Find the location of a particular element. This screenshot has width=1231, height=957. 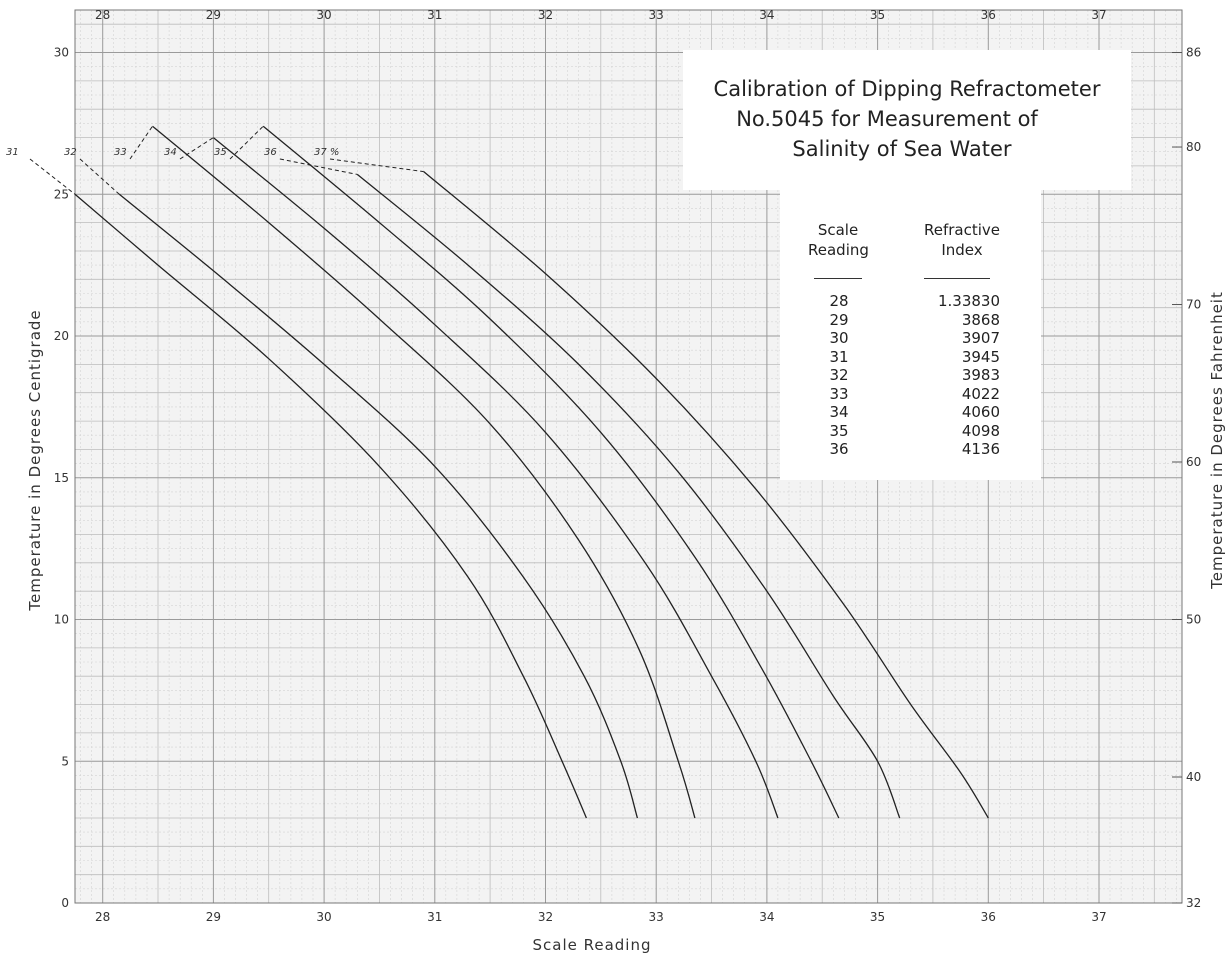

y-tick-label: 15 is located at coordinates (61, 478).